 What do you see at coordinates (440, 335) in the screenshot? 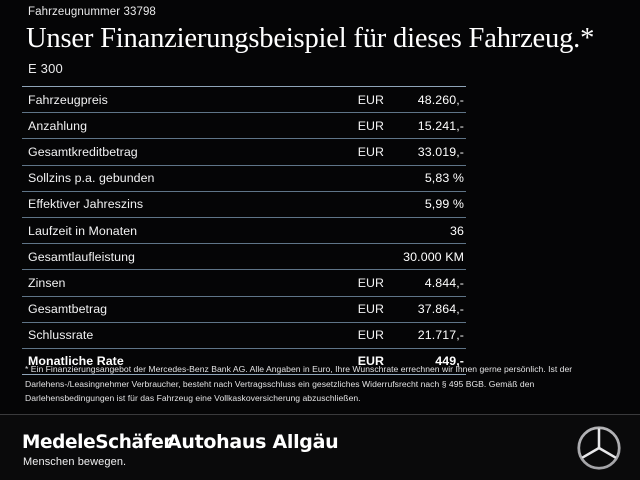
I see `row-value: 21.717,-` at bounding box center [440, 335].